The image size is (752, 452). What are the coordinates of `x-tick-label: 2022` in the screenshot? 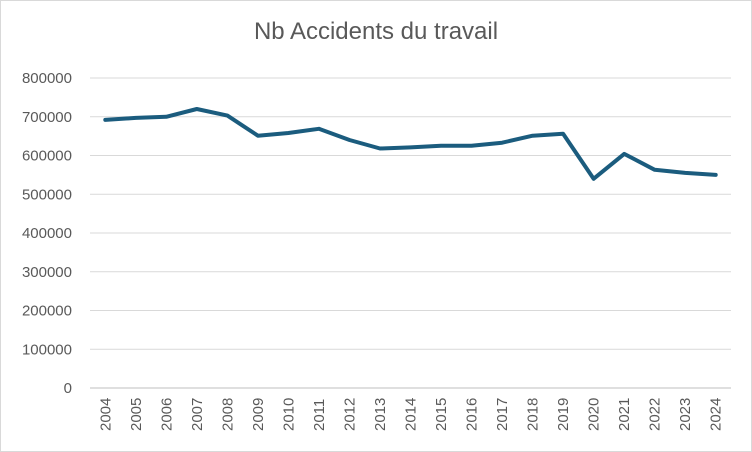 It's located at (655, 414).